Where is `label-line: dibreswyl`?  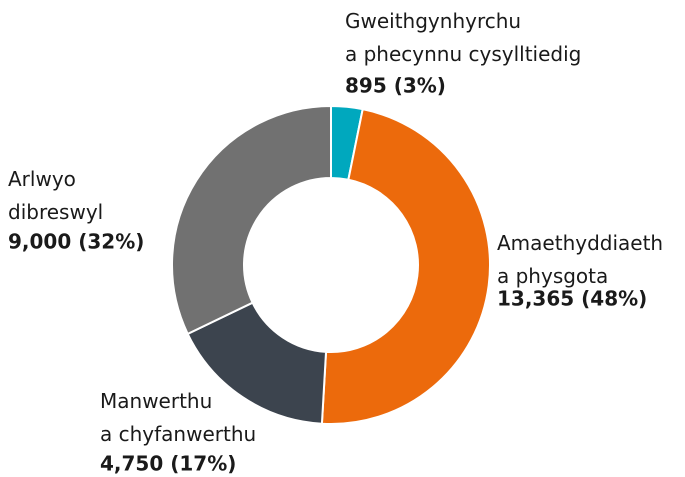 label-line: dibreswyl is located at coordinates (55, 212).